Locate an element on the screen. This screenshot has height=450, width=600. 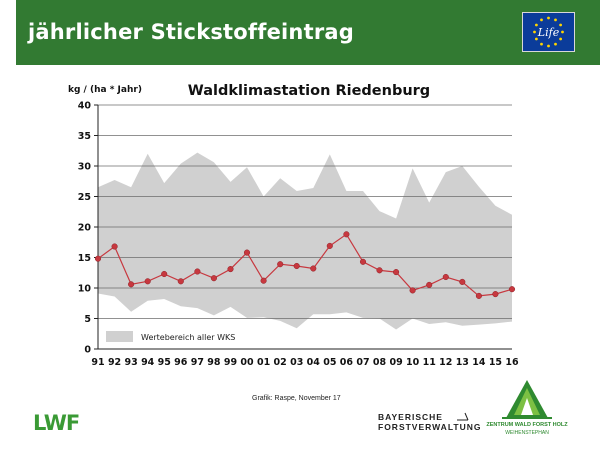
header-band is located at coordinates (300, 32).